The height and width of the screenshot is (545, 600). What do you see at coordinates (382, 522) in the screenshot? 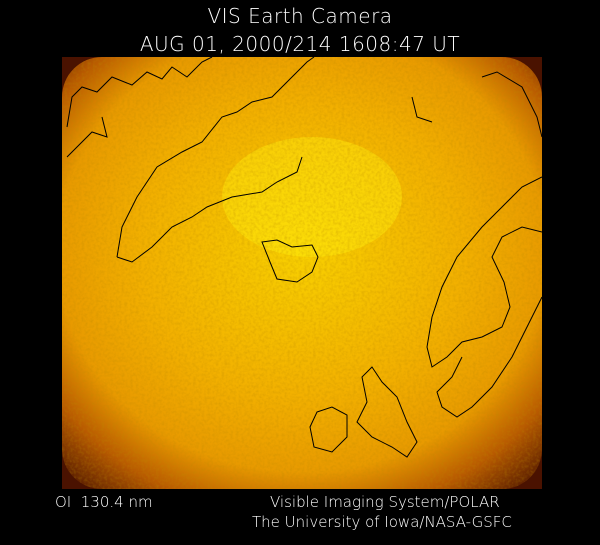
I see `institution-label: The University of Iowa/NASA-GSFC` at bounding box center [382, 522].